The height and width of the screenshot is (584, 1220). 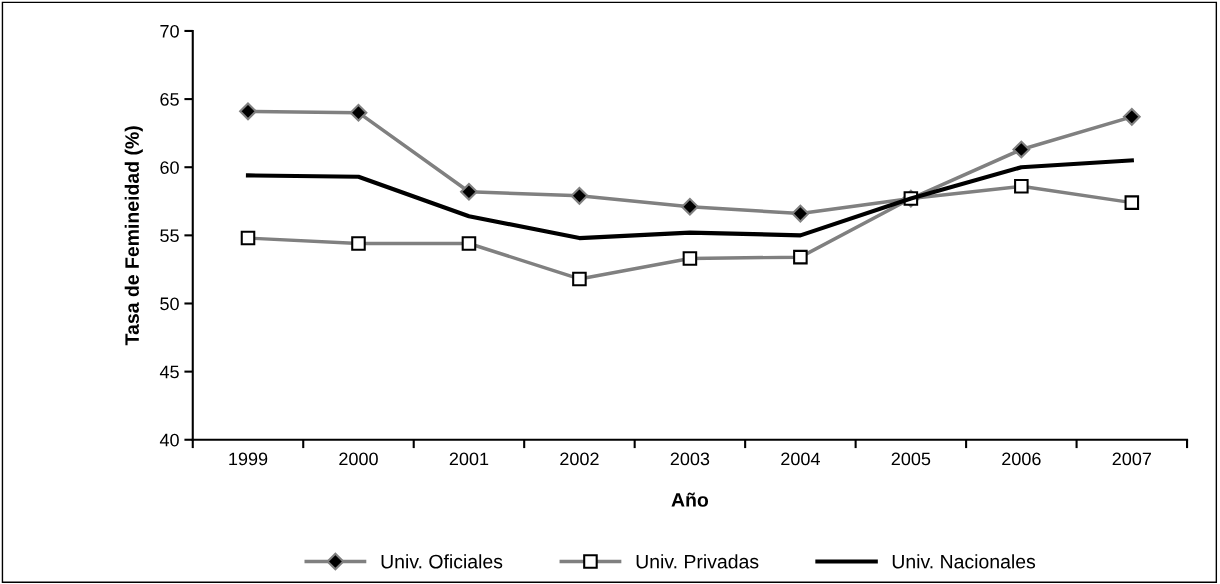 What do you see at coordinates (911, 459) in the screenshot?
I see `x-tick-label: 2005` at bounding box center [911, 459].